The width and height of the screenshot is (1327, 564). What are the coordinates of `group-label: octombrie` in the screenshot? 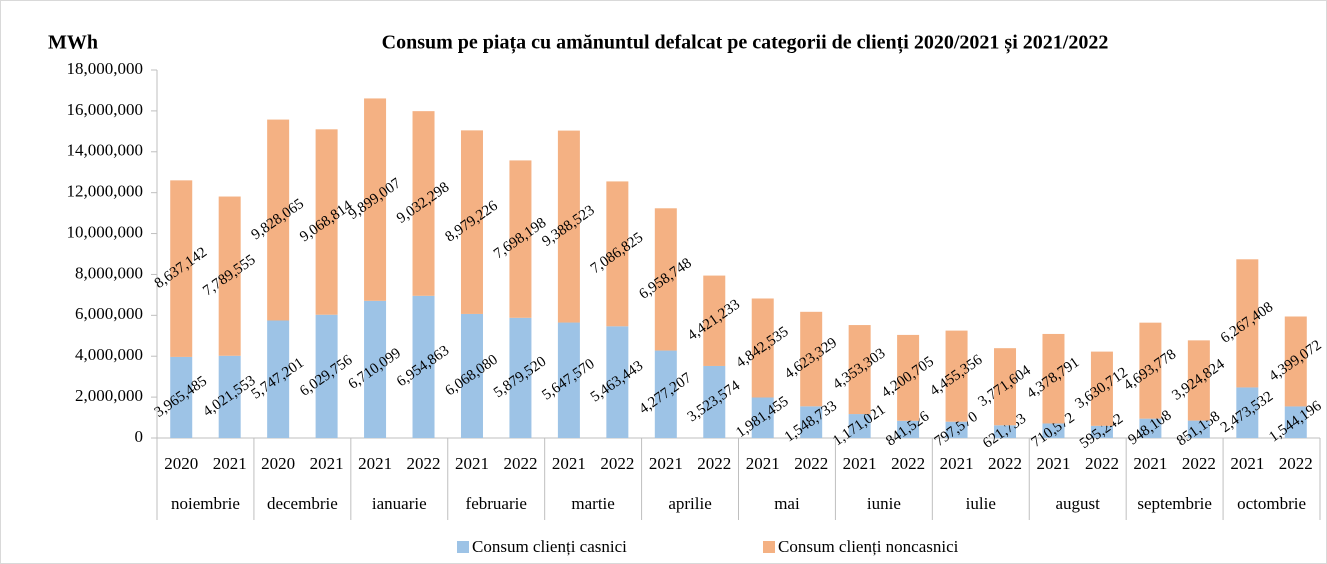 It's located at (1271, 503).